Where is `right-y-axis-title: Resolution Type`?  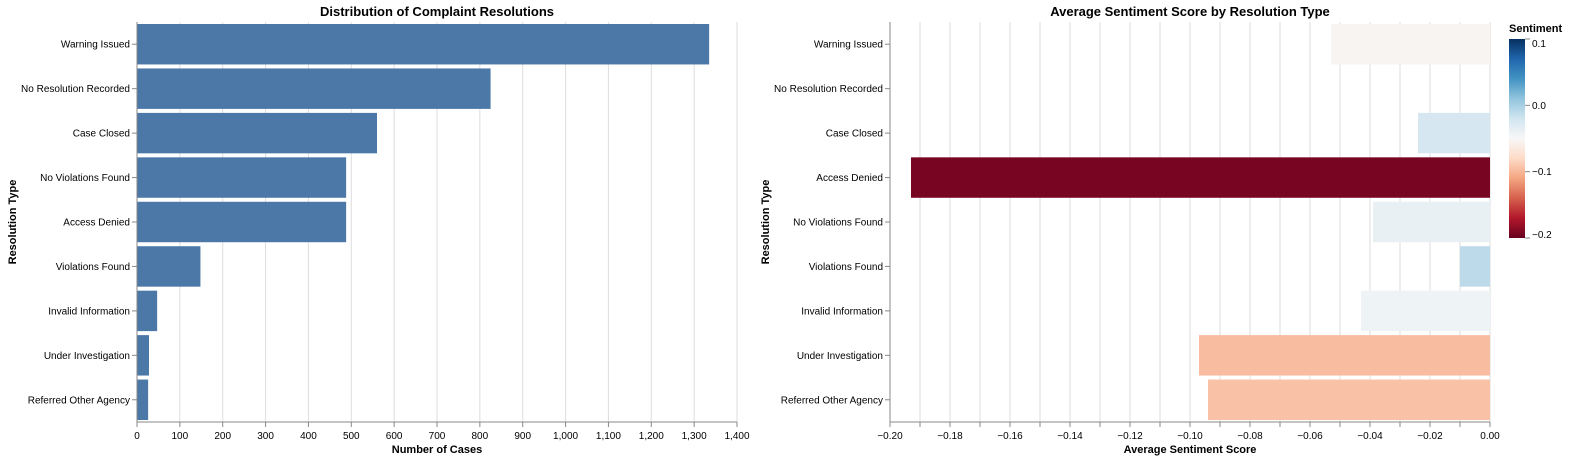 right-y-axis-title: Resolution Type is located at coordinates (766, 222).